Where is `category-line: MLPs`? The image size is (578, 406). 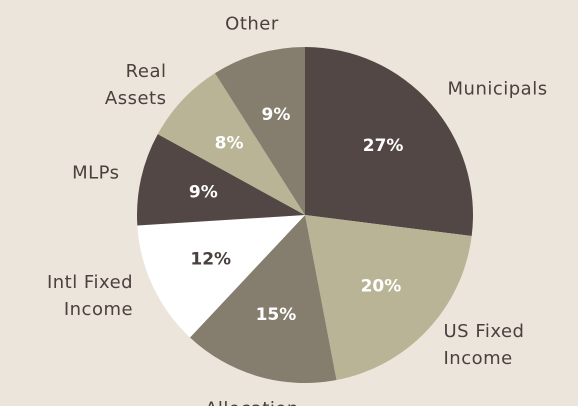
category-line: MLPs is located at coordinates (95, 173).